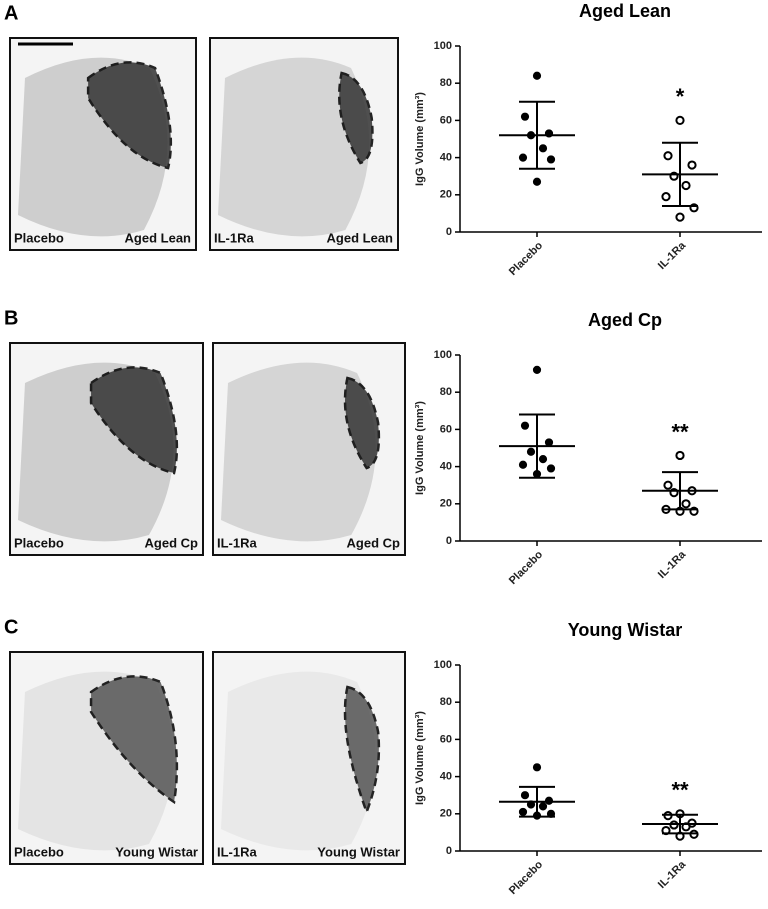  I want to click on panel-letter: A, so click(11, 13).